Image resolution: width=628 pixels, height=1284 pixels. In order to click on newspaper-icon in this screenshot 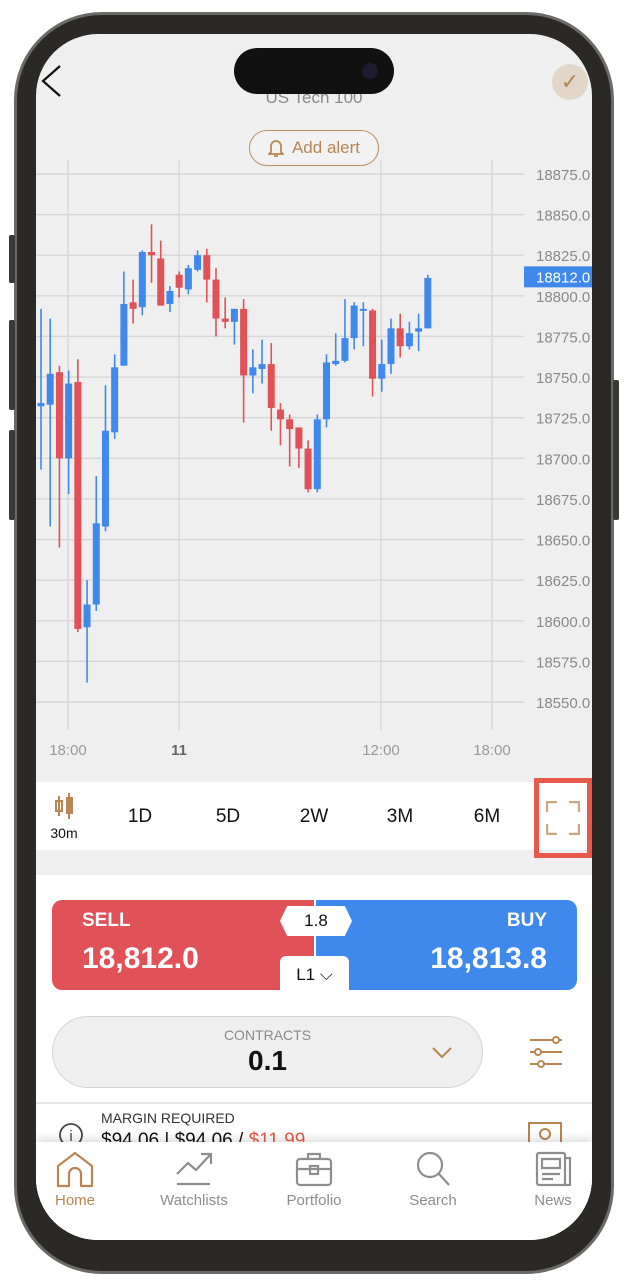, I will do `click(553, 1169)`.